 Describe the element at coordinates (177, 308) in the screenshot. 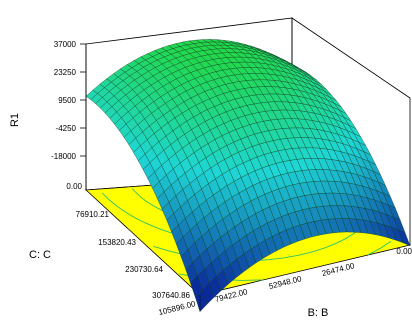

I see `b-tick-label: 105896.00` at that location.